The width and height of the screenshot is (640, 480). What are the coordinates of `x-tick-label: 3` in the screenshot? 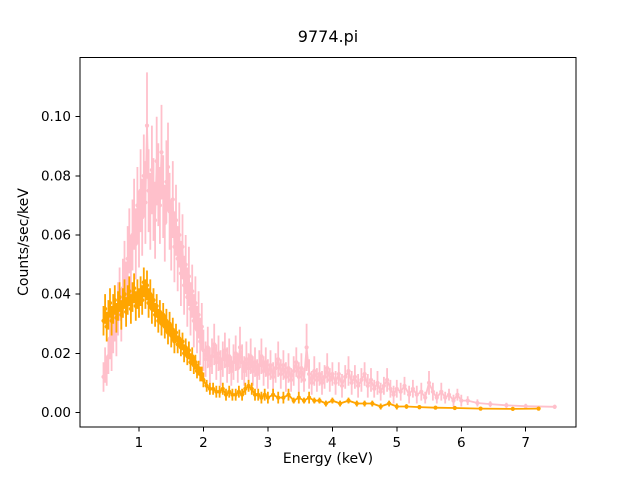 It's located at (268, 443).